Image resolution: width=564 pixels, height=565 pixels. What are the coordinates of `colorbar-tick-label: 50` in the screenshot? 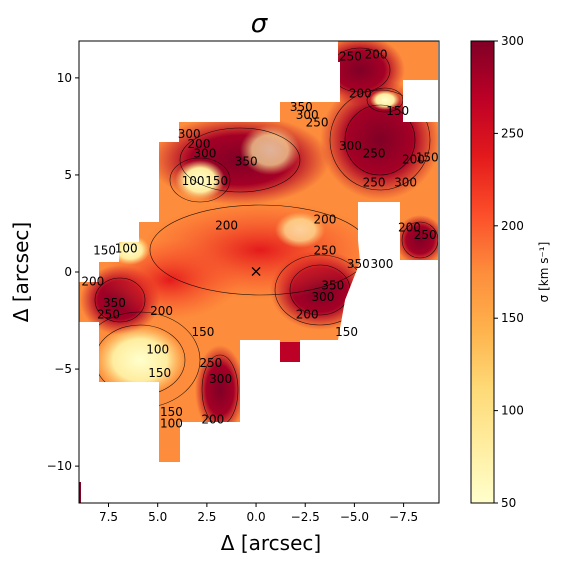 It's located at (508, 503).